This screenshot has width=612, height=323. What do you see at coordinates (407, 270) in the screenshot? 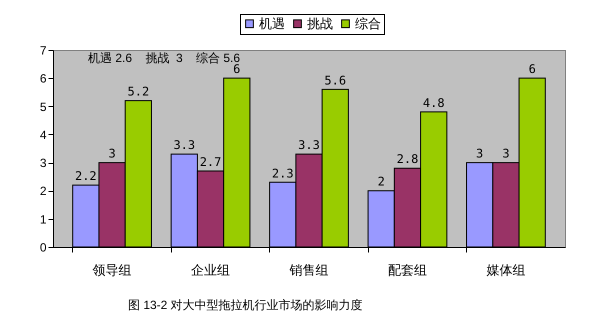
I see `x-tick-label: 配套组` at bounding box center [407, 270].